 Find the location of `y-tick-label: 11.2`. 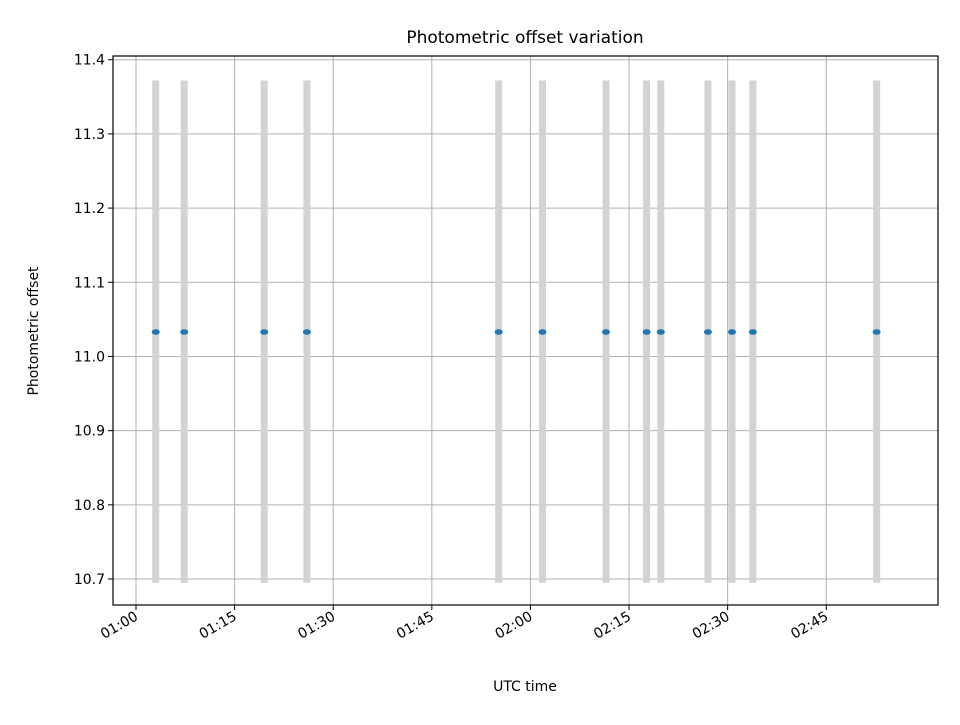

y-tick-label: 11.2 is located at coordinates (89, 209).